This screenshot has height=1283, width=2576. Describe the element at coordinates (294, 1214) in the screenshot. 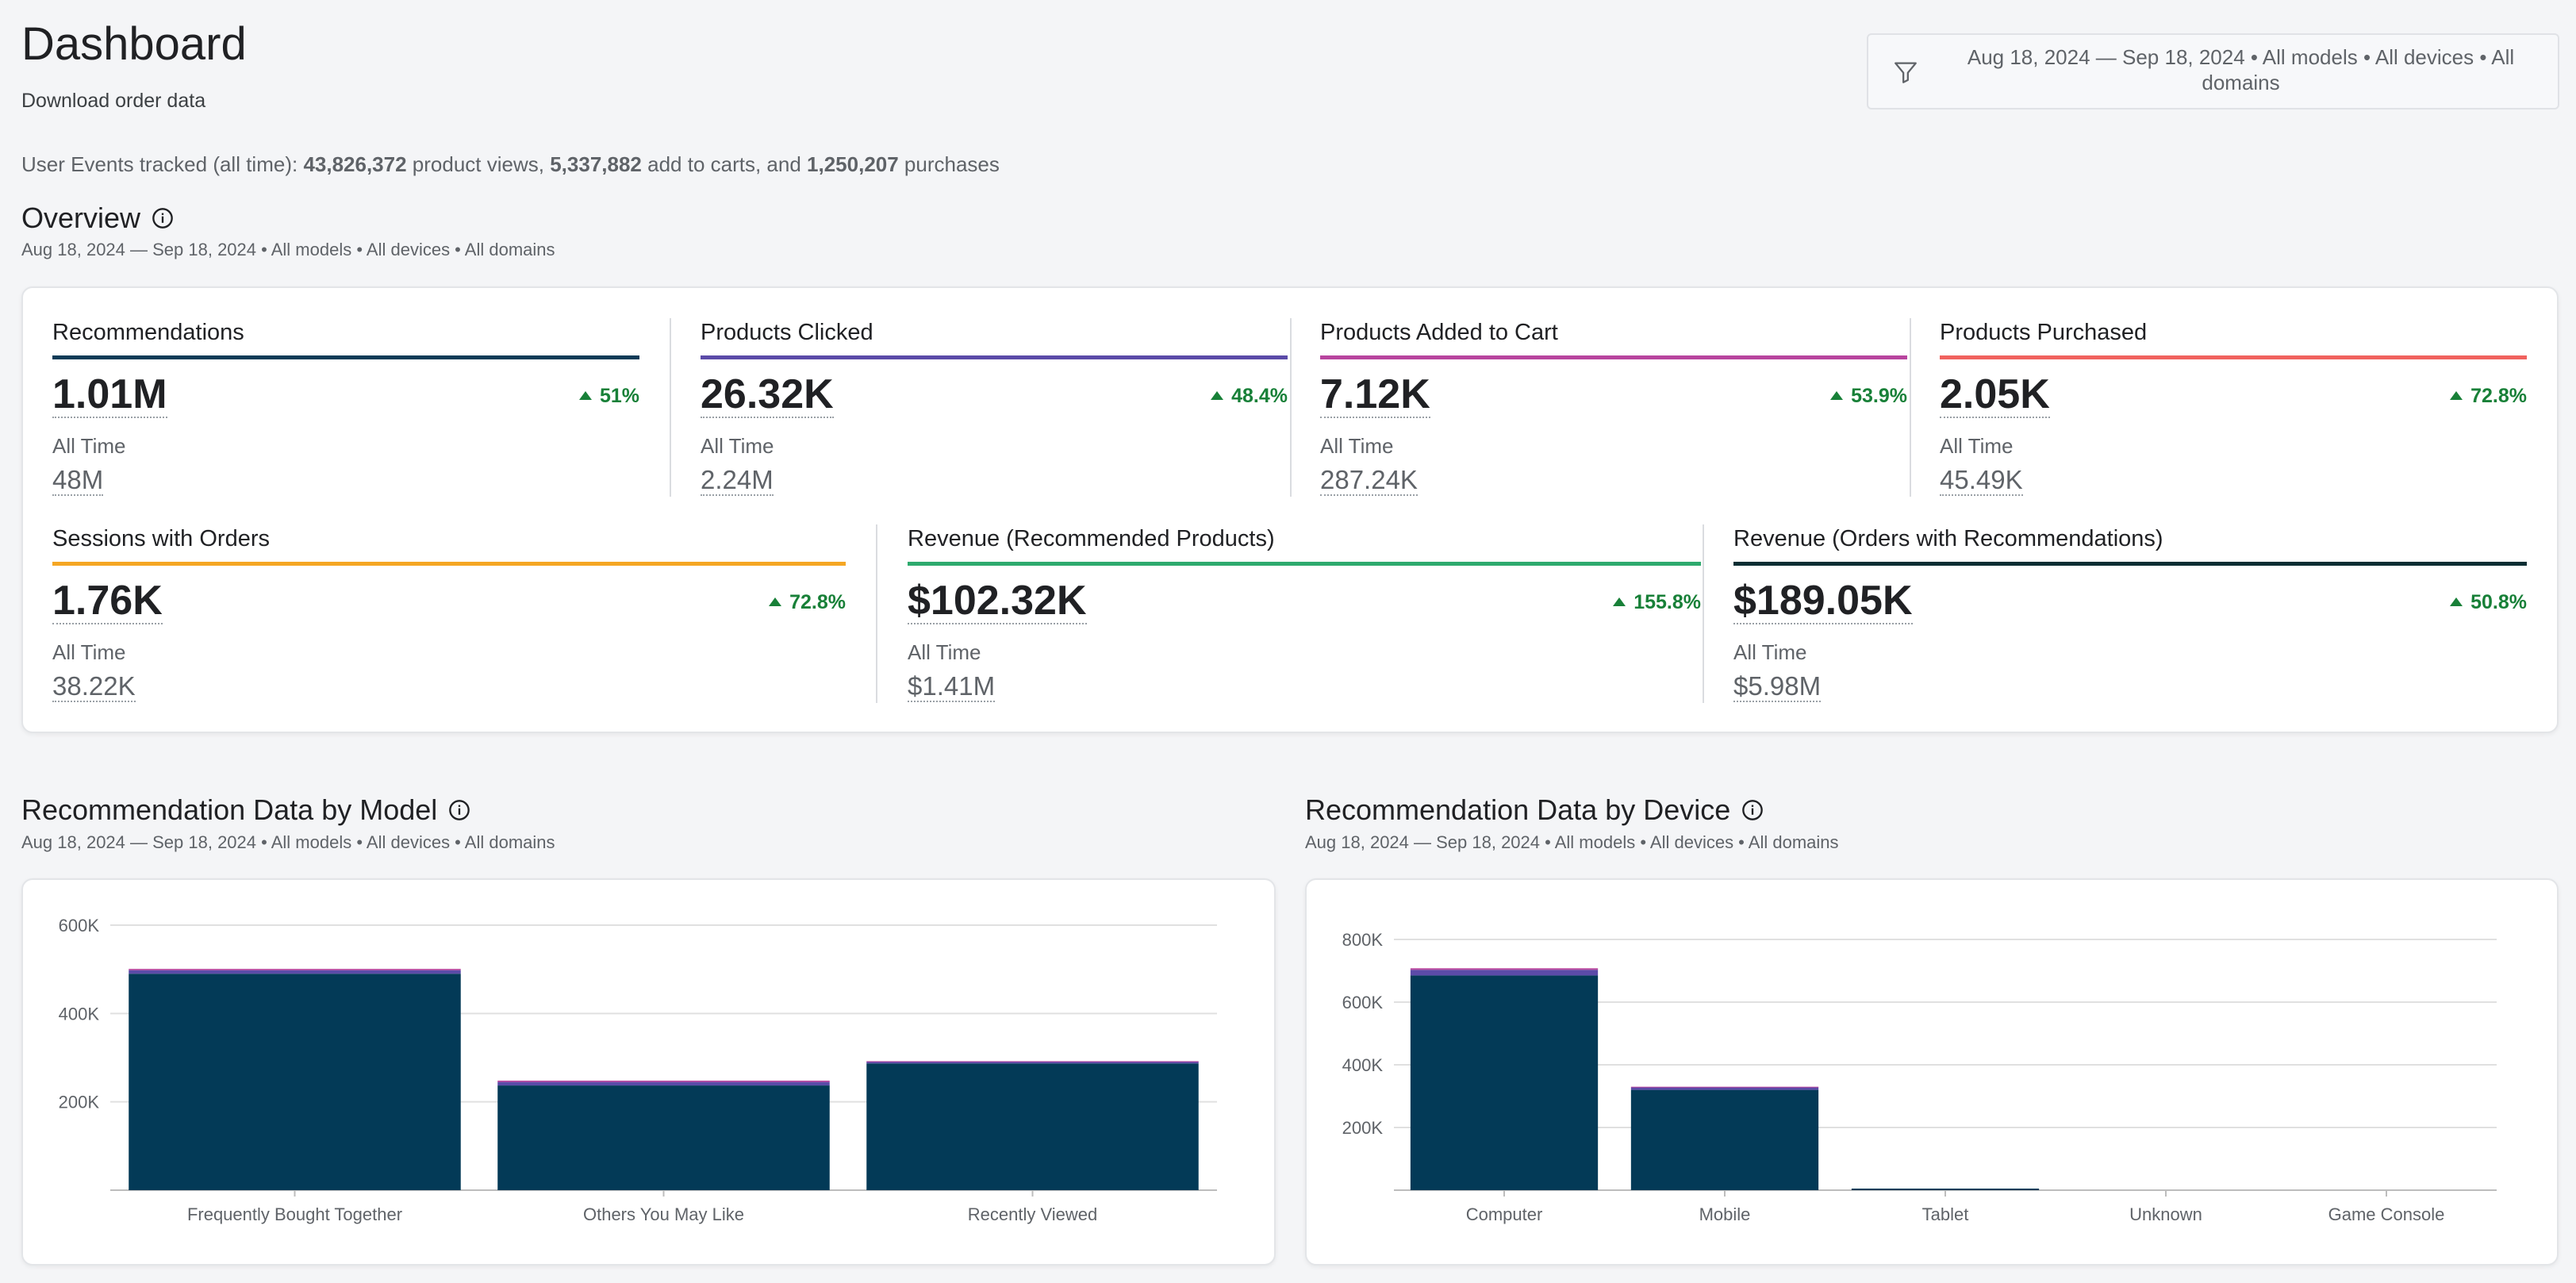

I see `x-tick-label: Frequently Bought Together` at that location.